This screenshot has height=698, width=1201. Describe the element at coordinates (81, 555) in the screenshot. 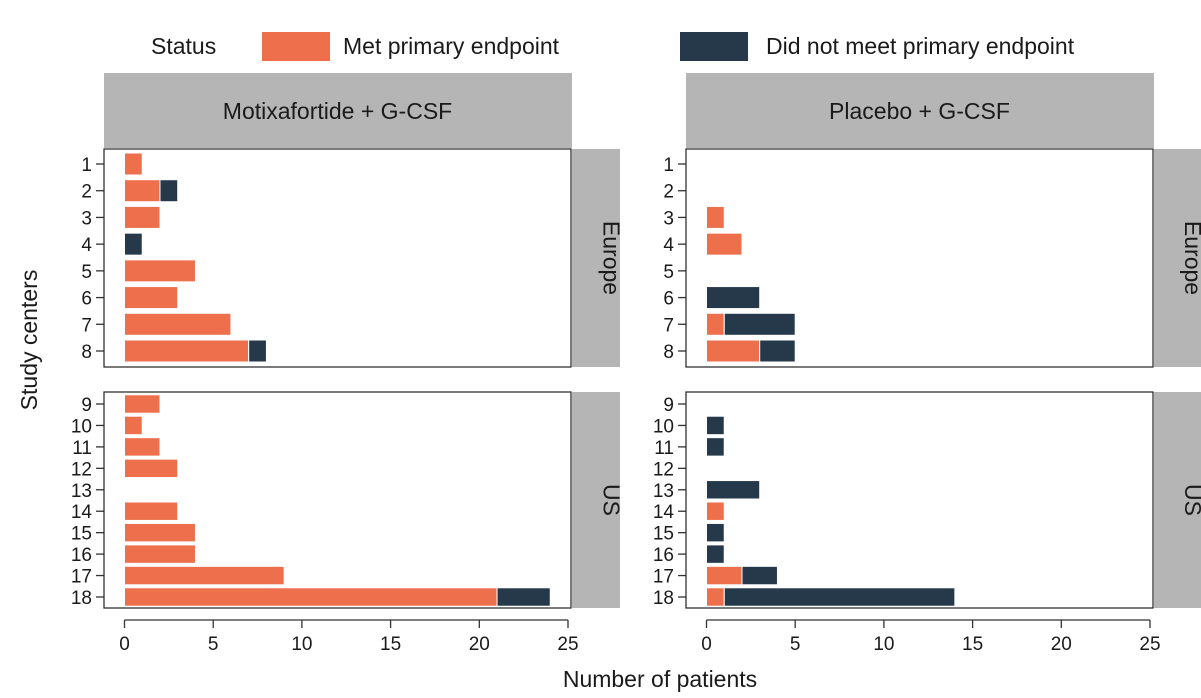

I see `y-tick-label-center-16: 16` at that location.